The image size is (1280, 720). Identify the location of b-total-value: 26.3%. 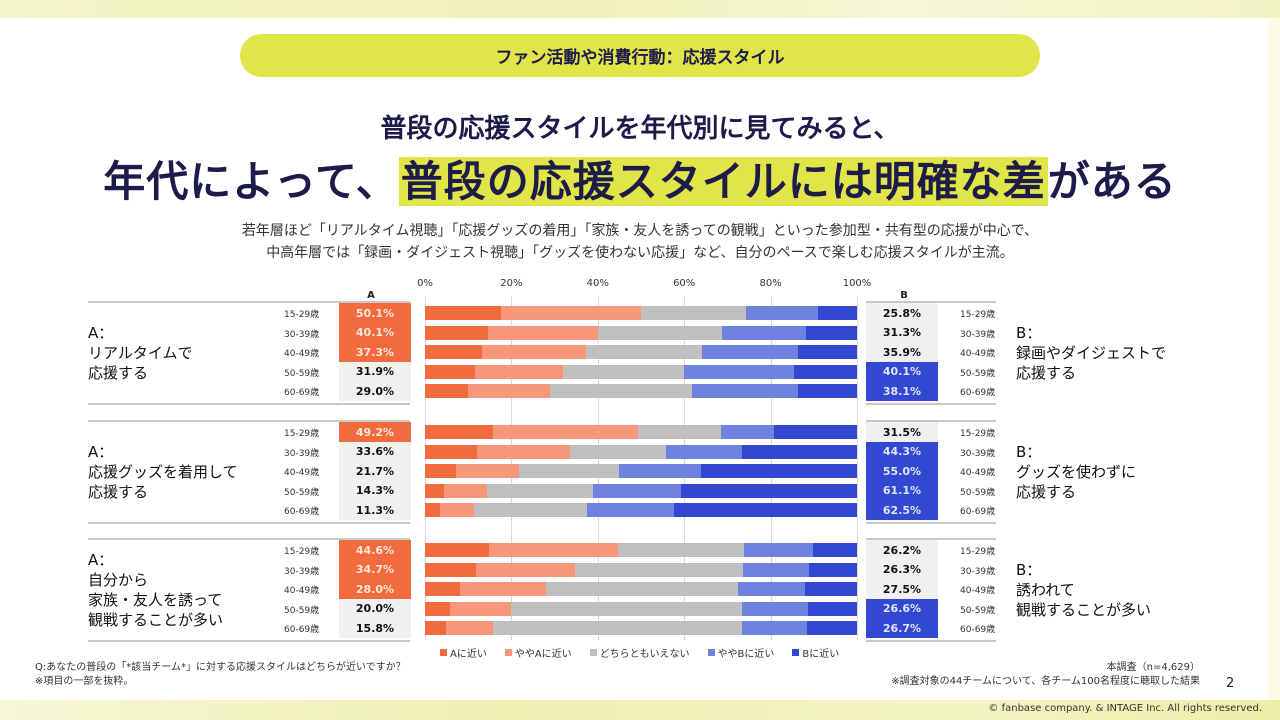
(902, 569).